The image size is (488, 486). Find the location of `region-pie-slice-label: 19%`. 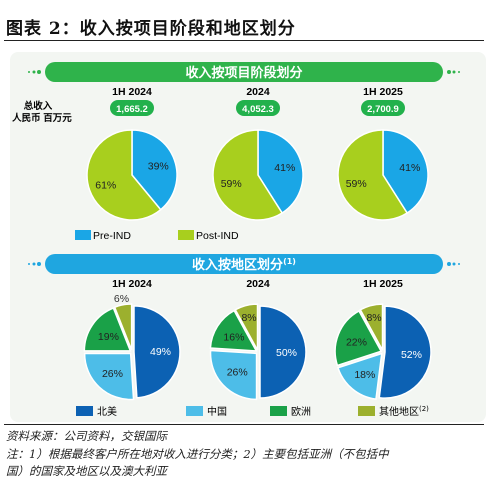

region-pie-slice-label: 19% is located at coordinates (108, 337).